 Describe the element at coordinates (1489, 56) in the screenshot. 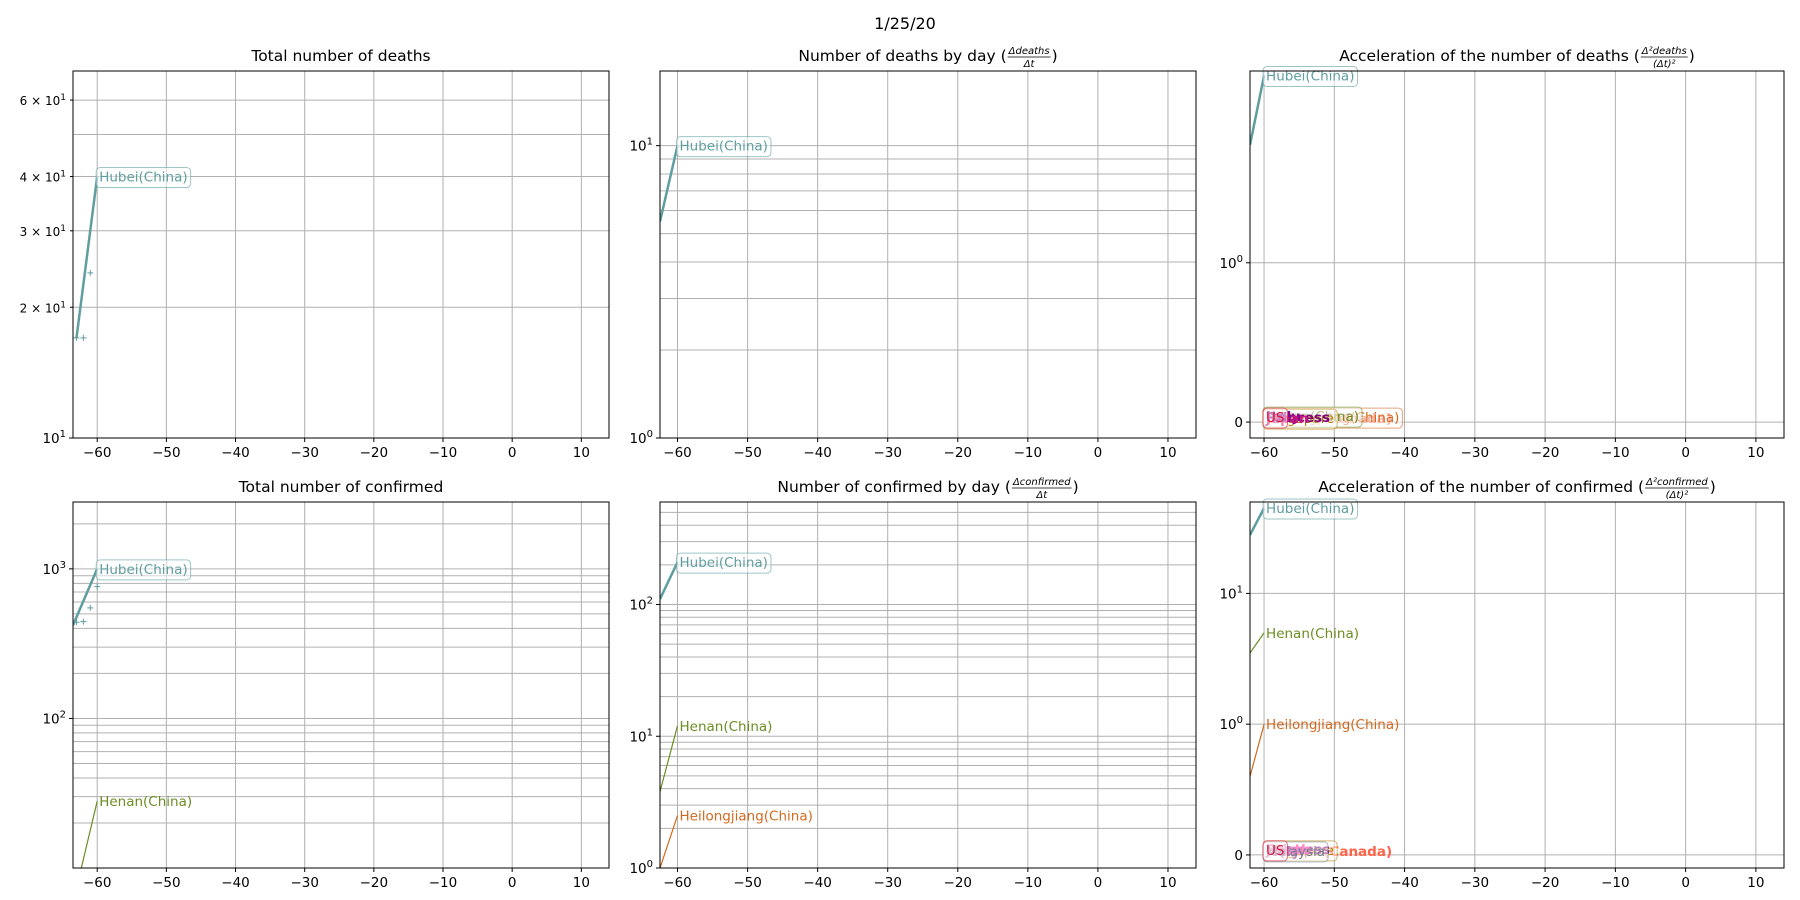

I see `panel-title-text: Acceleration of the number of deaths (` at that location.